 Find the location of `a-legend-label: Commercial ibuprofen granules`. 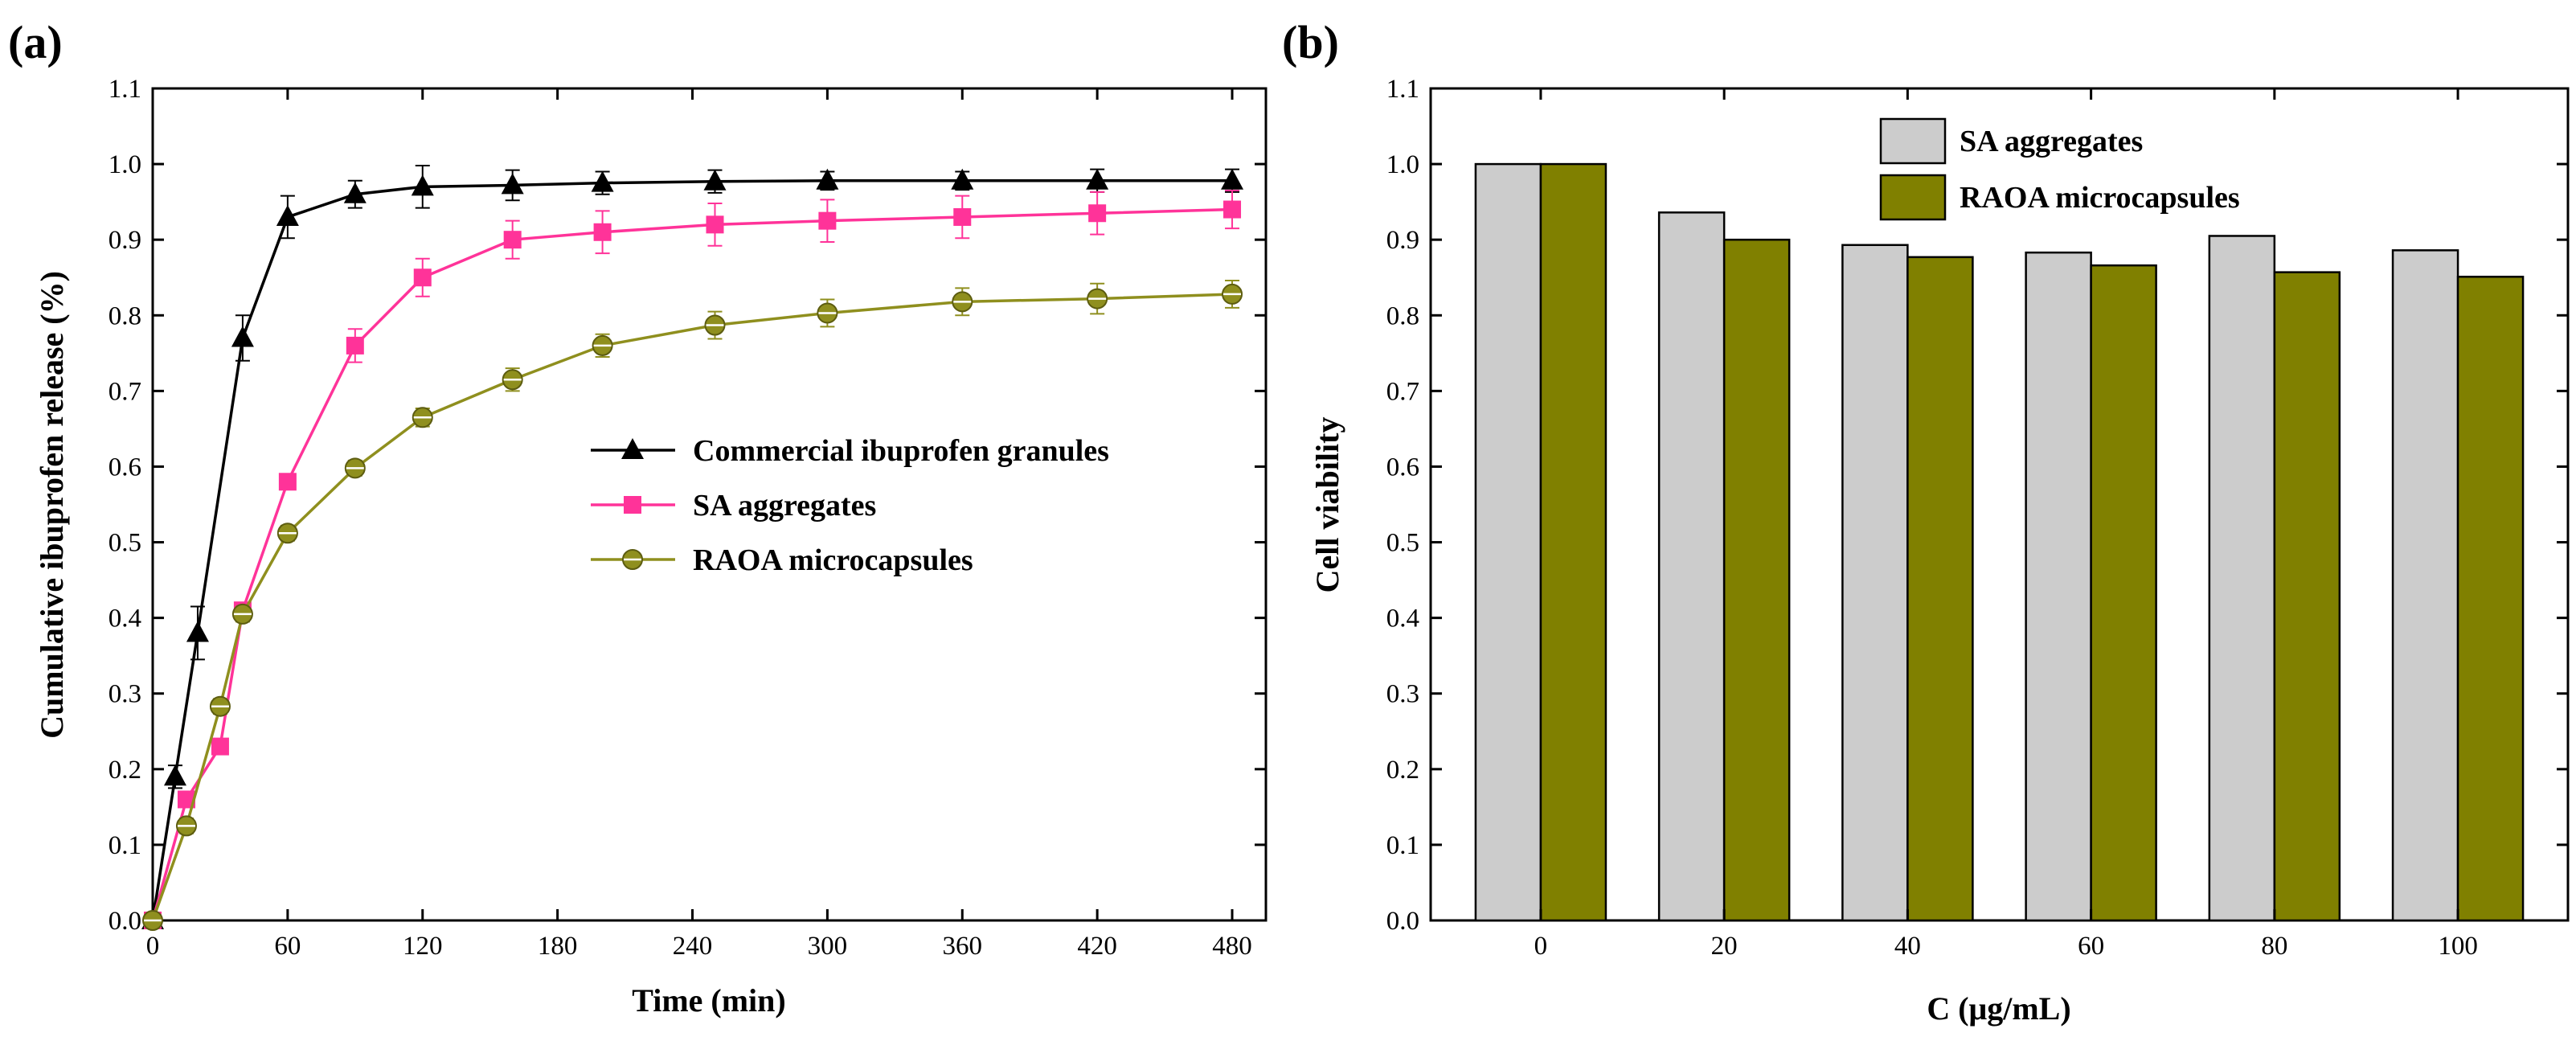

a-legend-label: Commercial ibuprofen granules is located at coordinates (901, 451).